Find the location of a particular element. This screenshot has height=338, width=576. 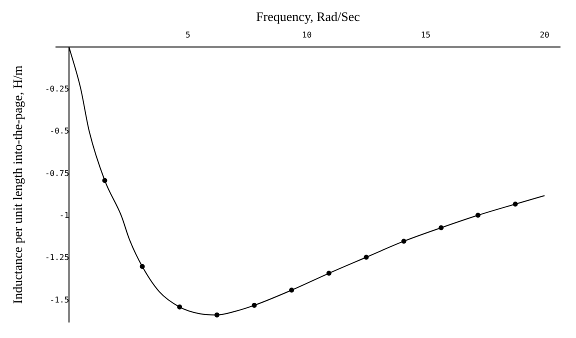

y-tick-label: -1 is located at coordinates (64, 215).